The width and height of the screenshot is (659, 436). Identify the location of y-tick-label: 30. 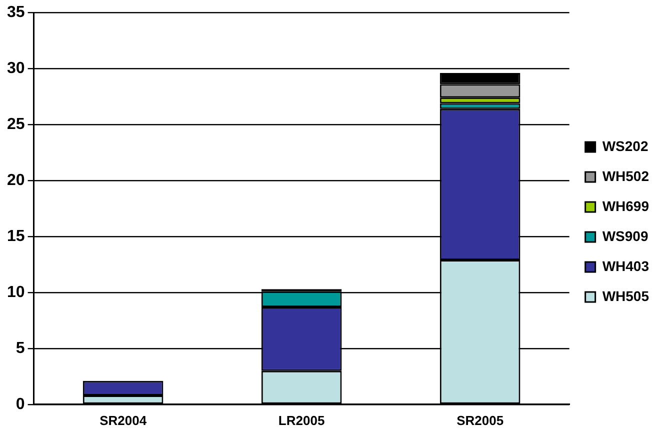
(16, 68).